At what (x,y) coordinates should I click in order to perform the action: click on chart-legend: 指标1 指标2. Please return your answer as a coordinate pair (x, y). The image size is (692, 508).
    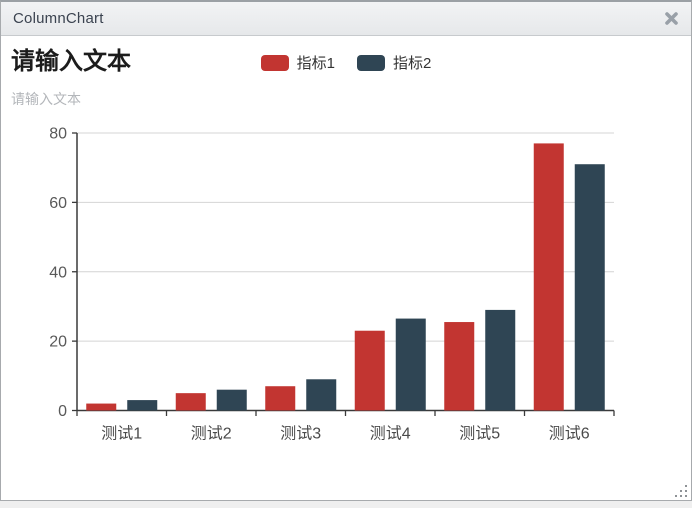
    Looking at the image, I should click on (346, 62).